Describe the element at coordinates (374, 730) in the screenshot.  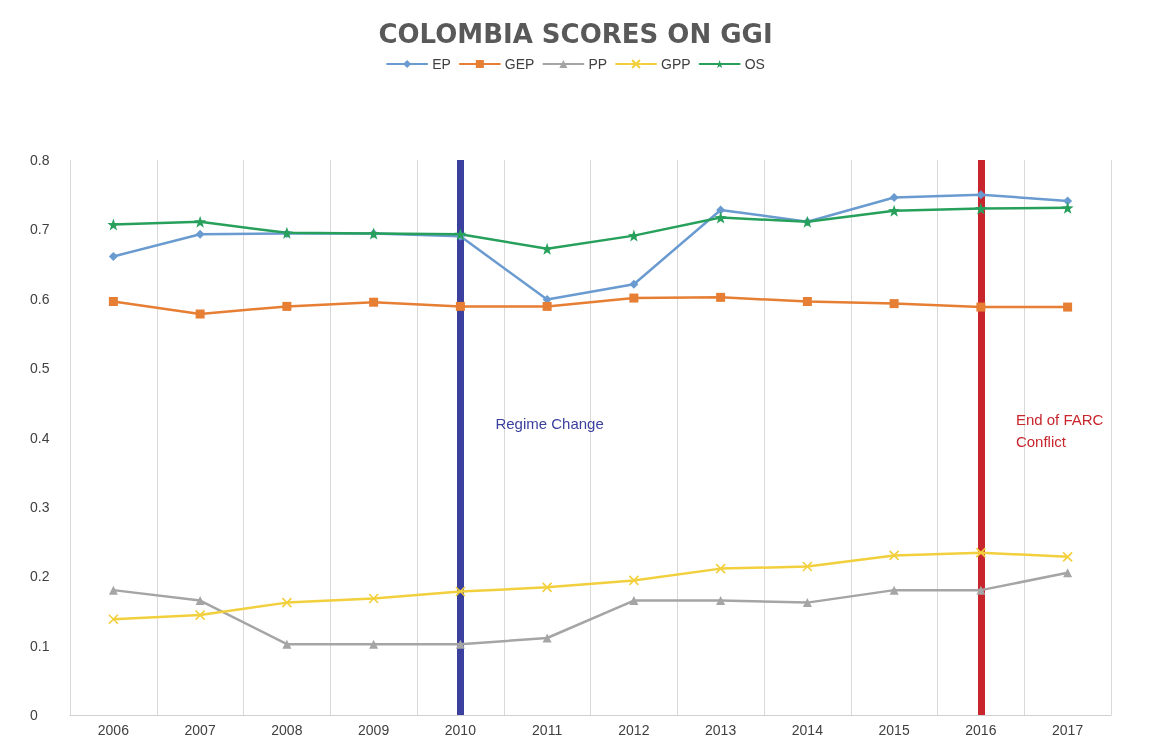
I see `x-tick-label: 2009` at that location.